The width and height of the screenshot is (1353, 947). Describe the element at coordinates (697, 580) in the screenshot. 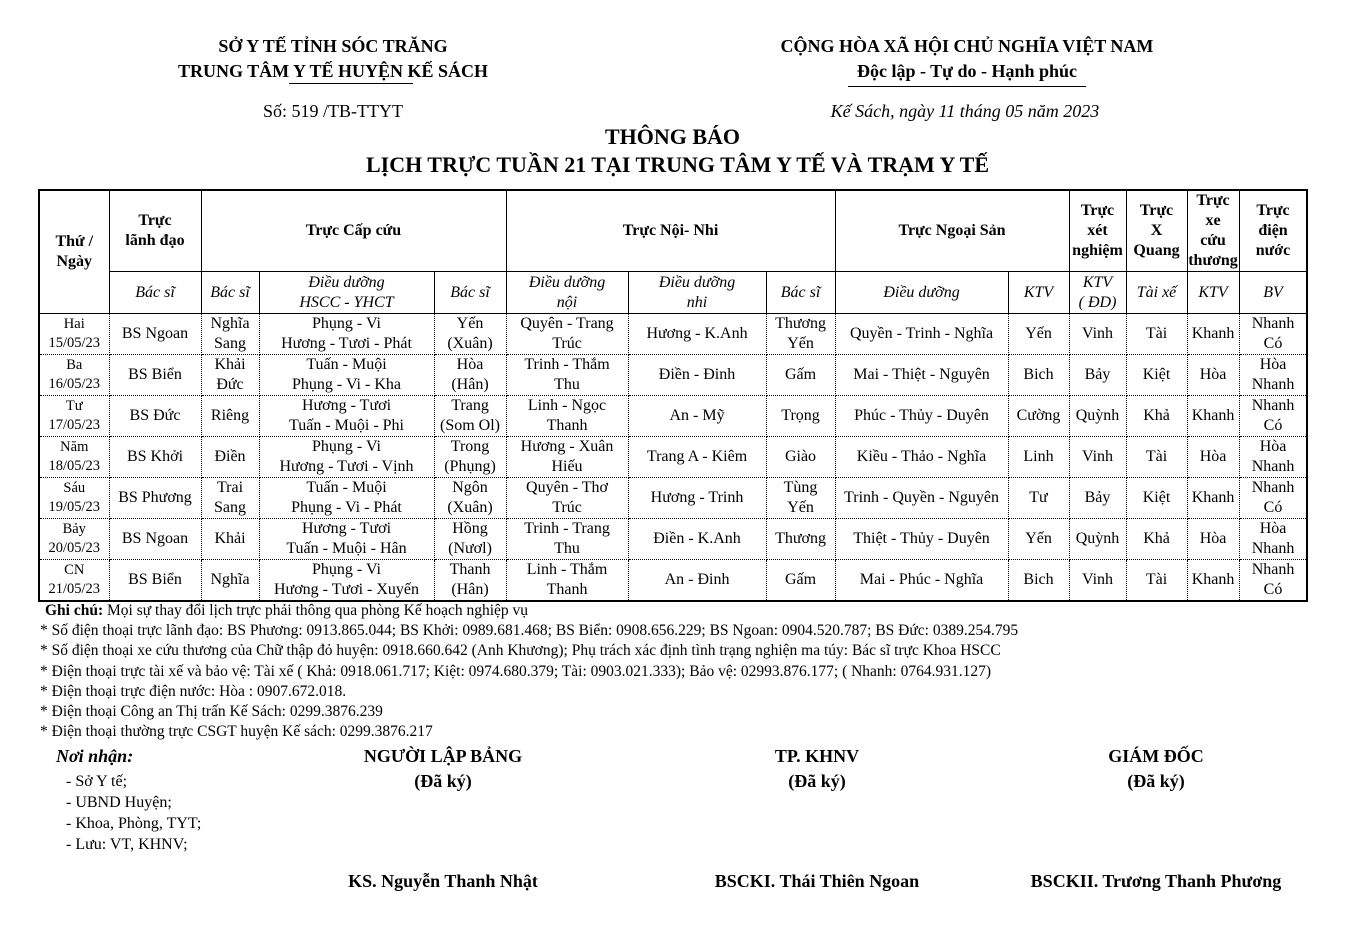

I see `table-cell: An - Đinh` at that location.